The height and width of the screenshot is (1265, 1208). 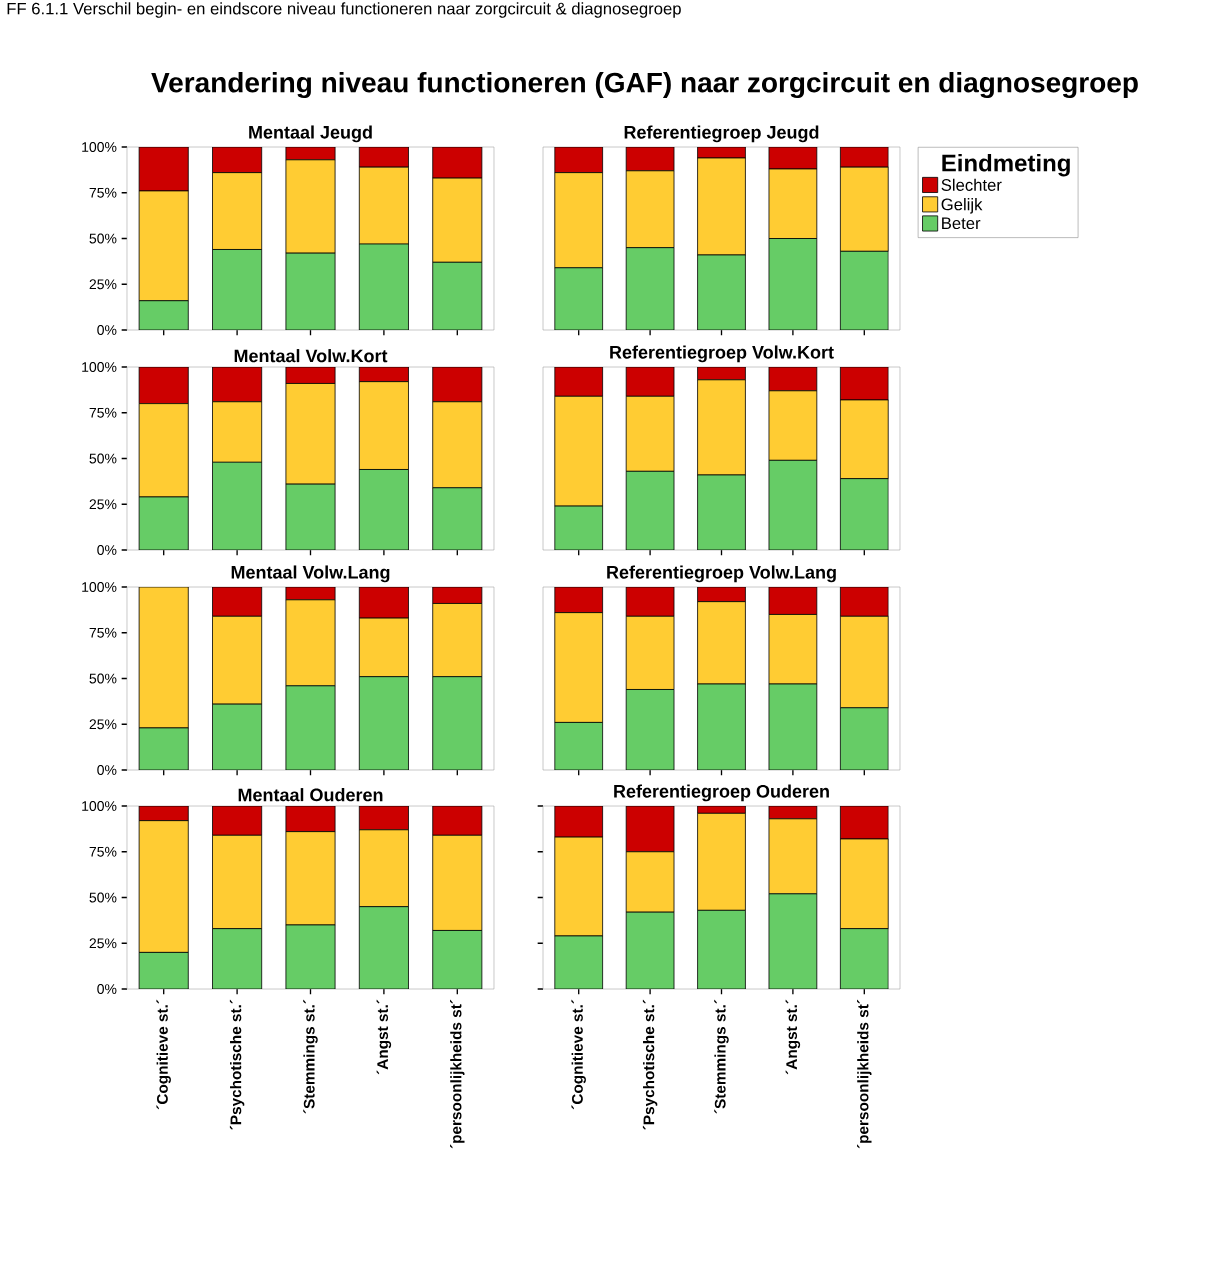 What do you see at coordinates (644, 85) in the screenshot?
I see `text: Verandering niveau functioneren (GAF) naar zorgcircuit en diagnosegroep` at bounding box center [644, 85].